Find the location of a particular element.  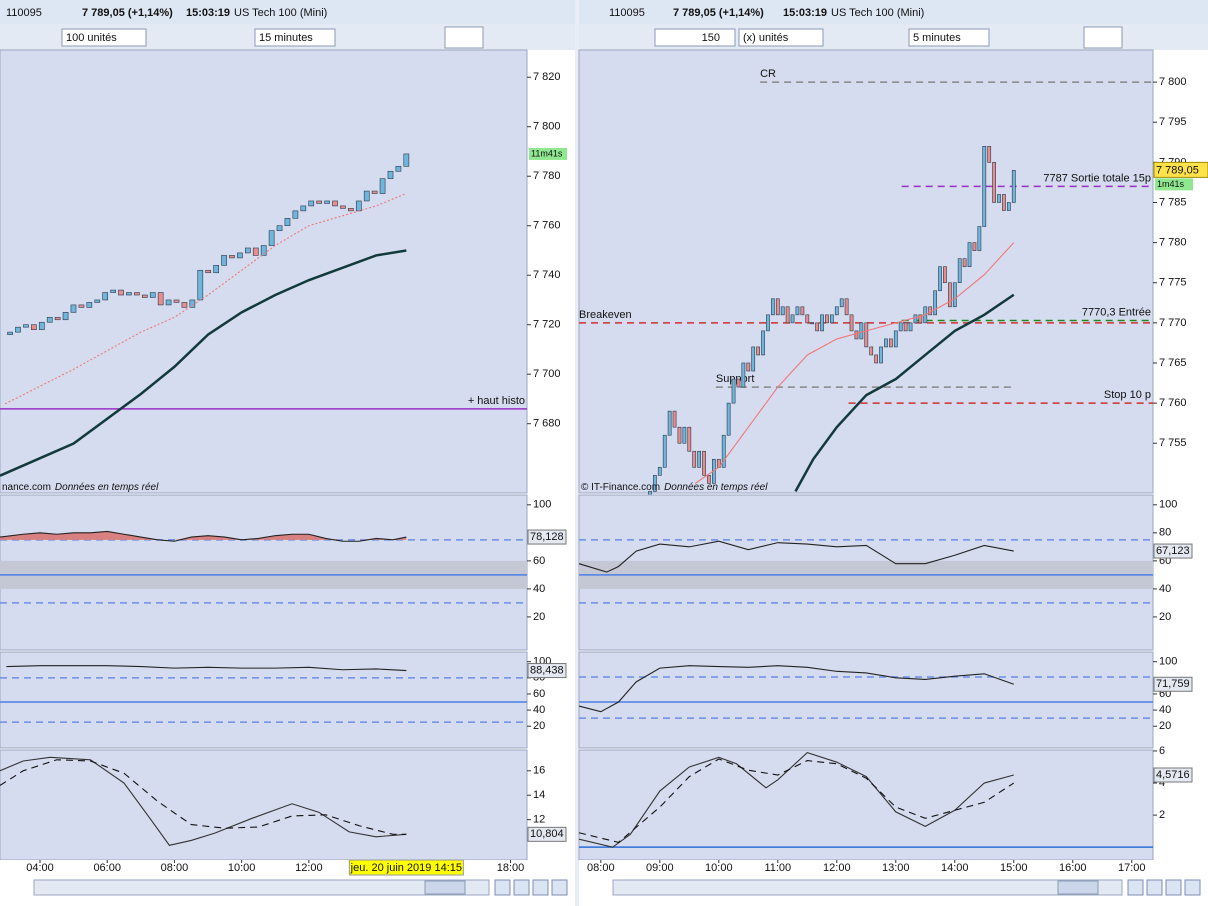

y-tick-label: 100 is located at coordinates (1168, 662).